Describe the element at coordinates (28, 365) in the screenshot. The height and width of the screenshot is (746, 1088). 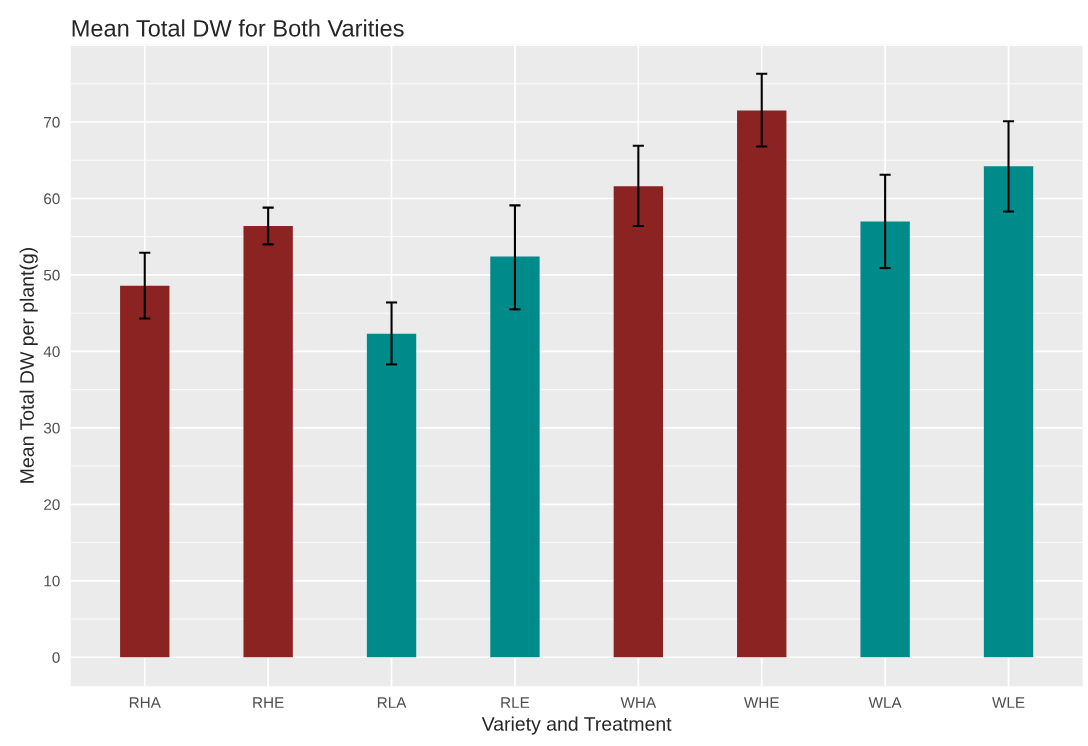
I see `y-axis-title: Mean Total DW per plant(g)` at that location.